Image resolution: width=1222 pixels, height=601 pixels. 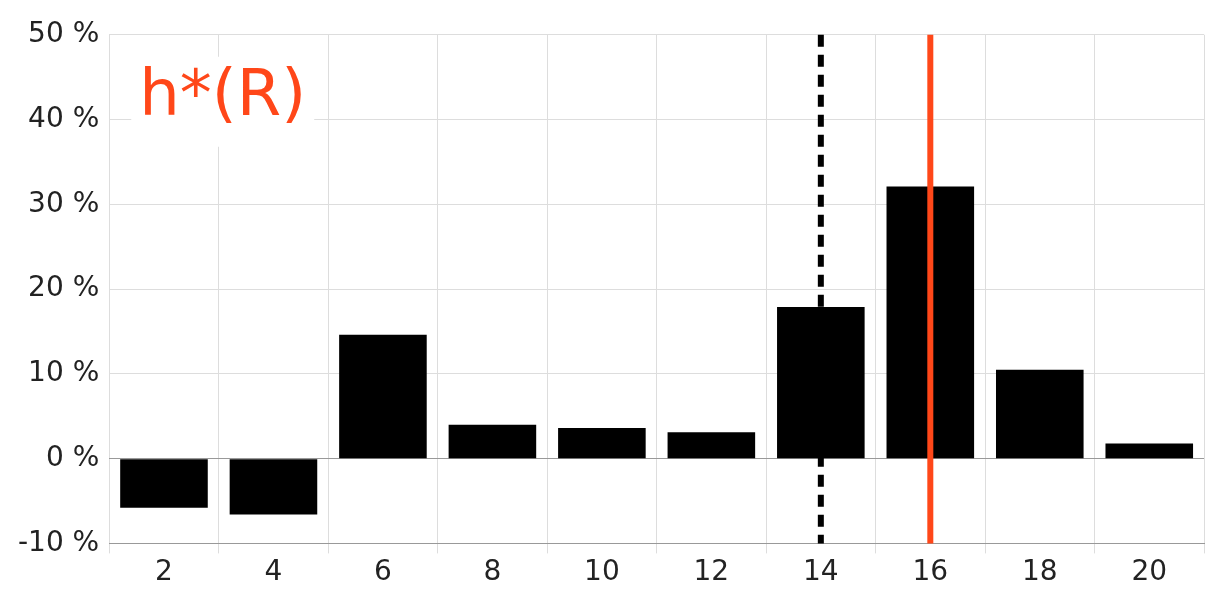 What do you see at coordinates (821, 571) in the screenshot?
I see `x-tick-label: 14` at bounding box center [821, 571].